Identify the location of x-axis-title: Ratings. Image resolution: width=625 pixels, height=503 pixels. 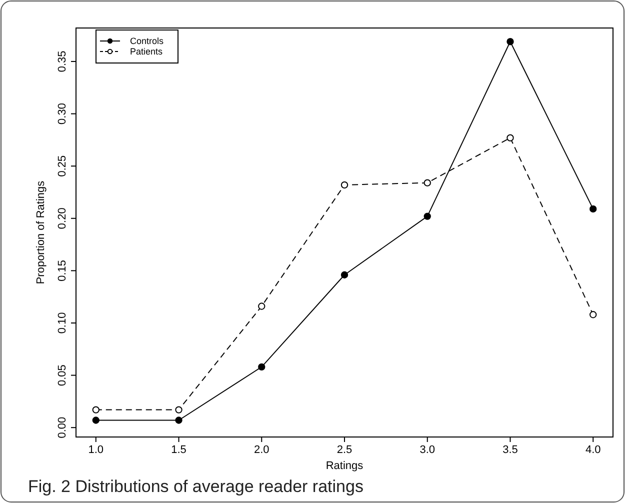
(345, 466).